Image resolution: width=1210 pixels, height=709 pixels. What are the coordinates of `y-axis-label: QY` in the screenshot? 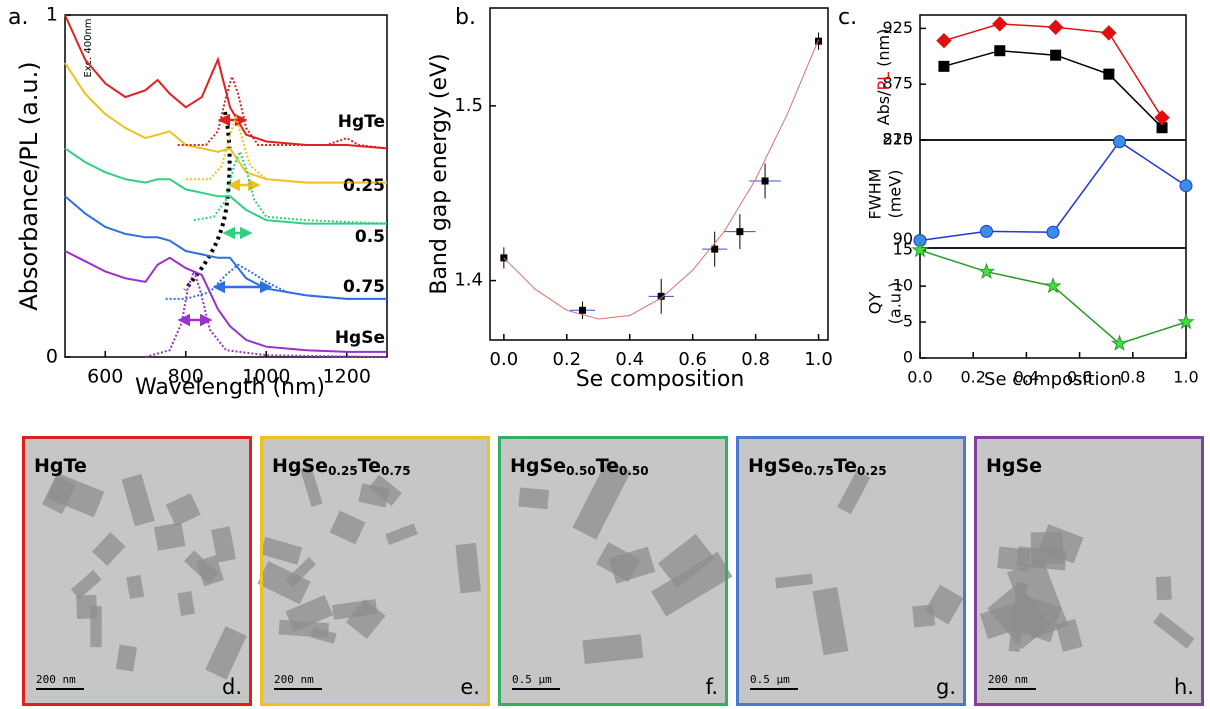 It's located at (875, 303).